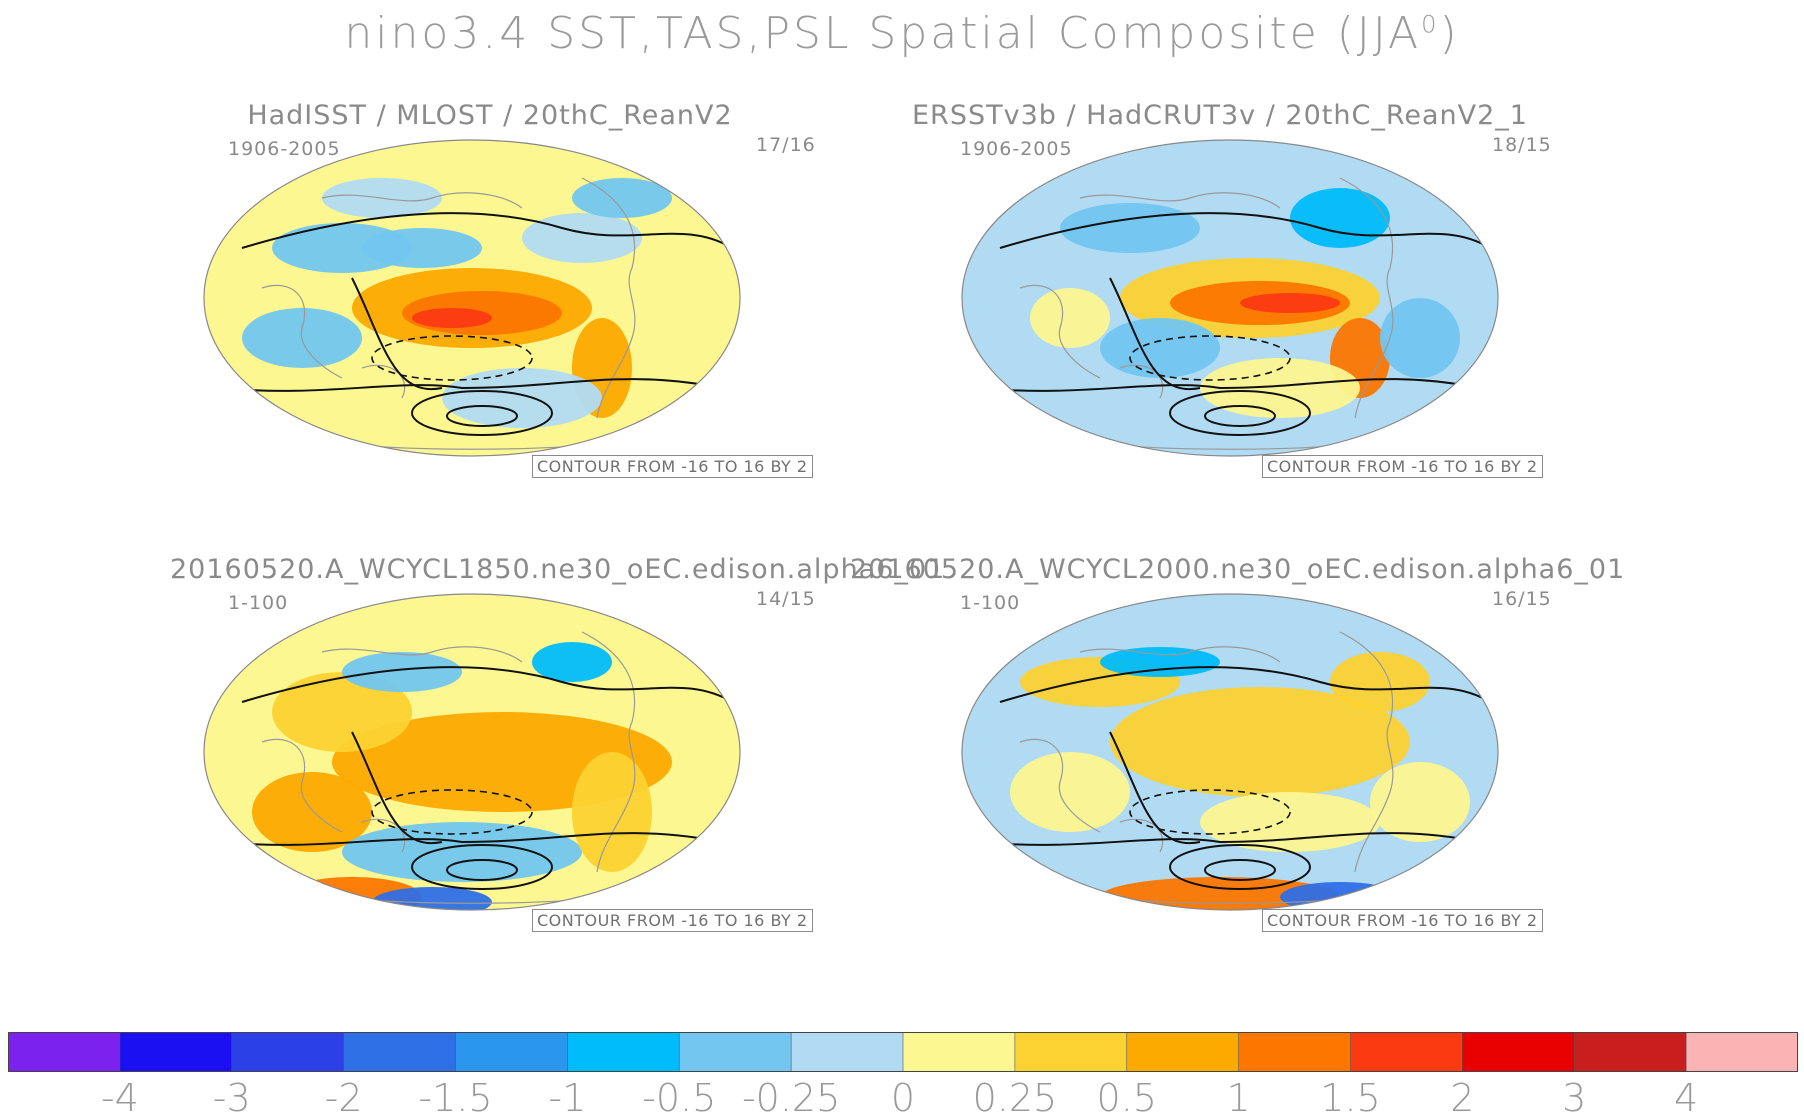  I want to click on colorbar-label: 0.5, so click(1126, 1098).